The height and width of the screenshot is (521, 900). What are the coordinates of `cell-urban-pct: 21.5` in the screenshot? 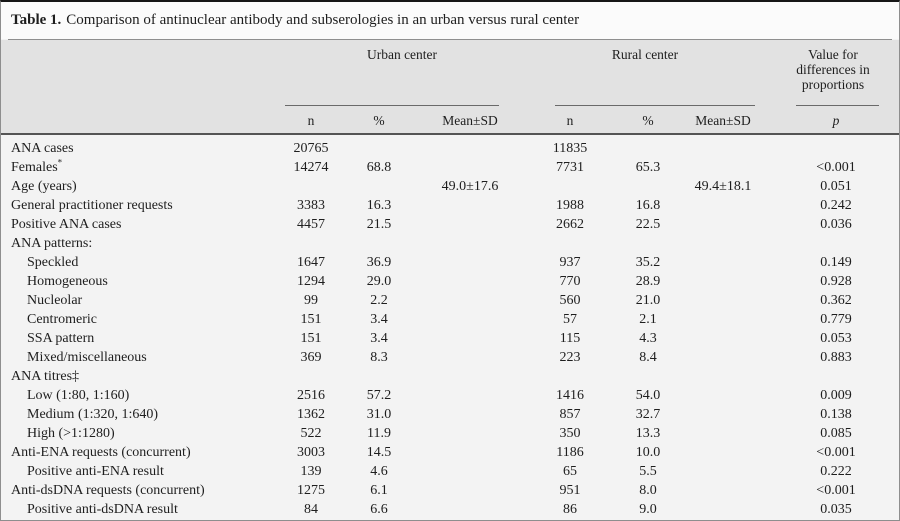 It's located at (379, 224).